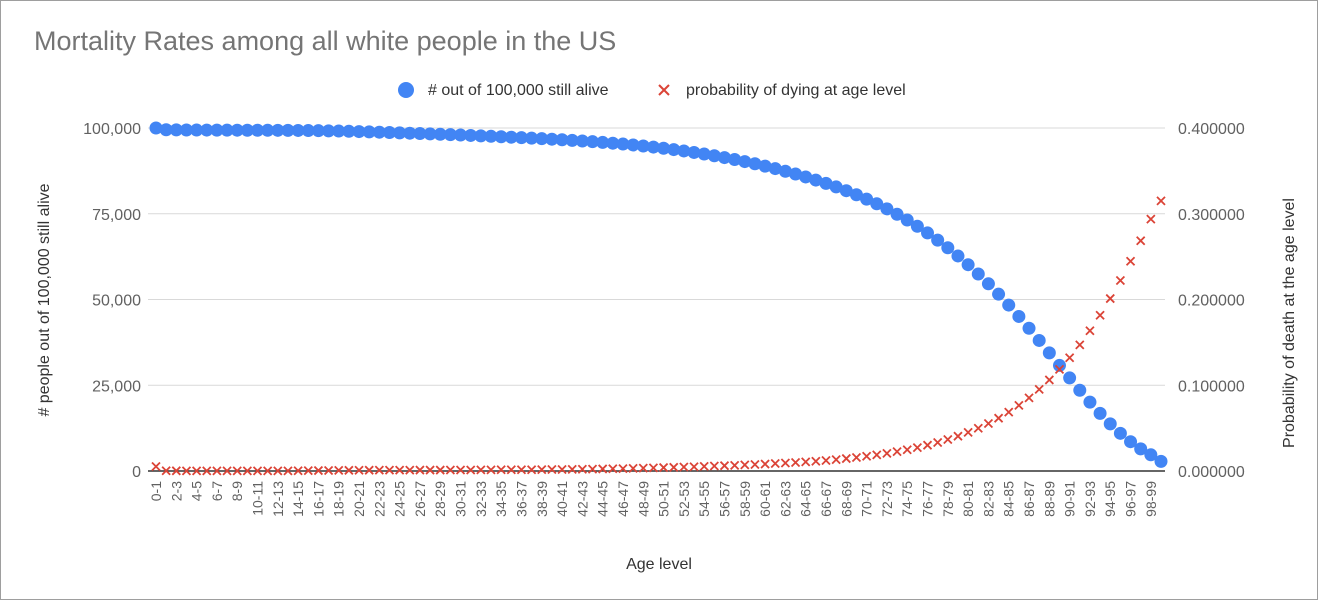 This screenshot has width=1330, height=603. I want to click on x-tick-label: 52-53, so click(684, 499).